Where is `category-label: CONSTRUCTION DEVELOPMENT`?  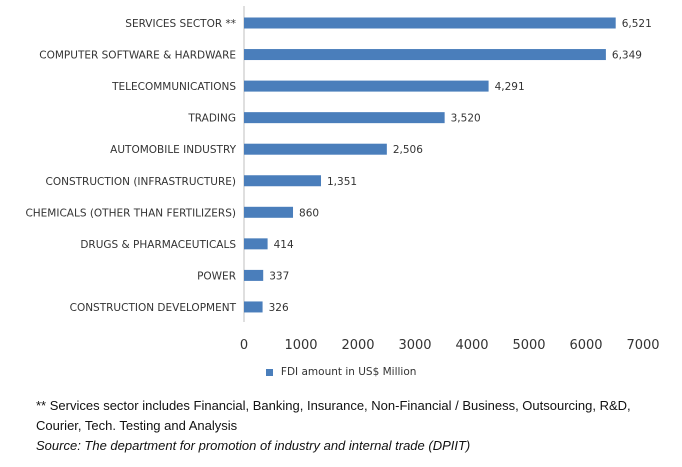 category-label: CONSTRUCTION DEVELOPMENT is located at coordinates (153, 308).